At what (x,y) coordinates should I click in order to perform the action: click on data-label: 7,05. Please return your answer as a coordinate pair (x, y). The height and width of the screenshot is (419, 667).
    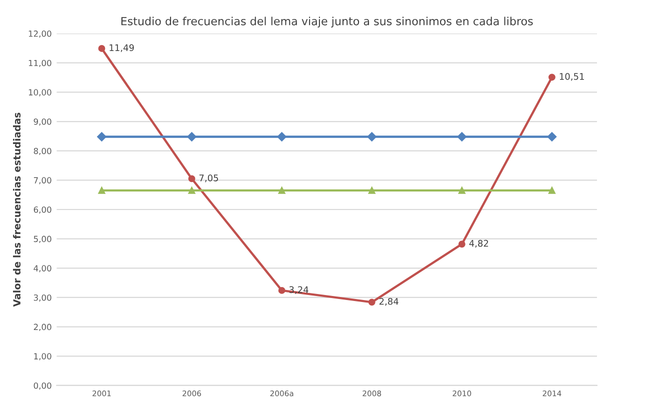
    Looking at the image, I should click on (208, 178).